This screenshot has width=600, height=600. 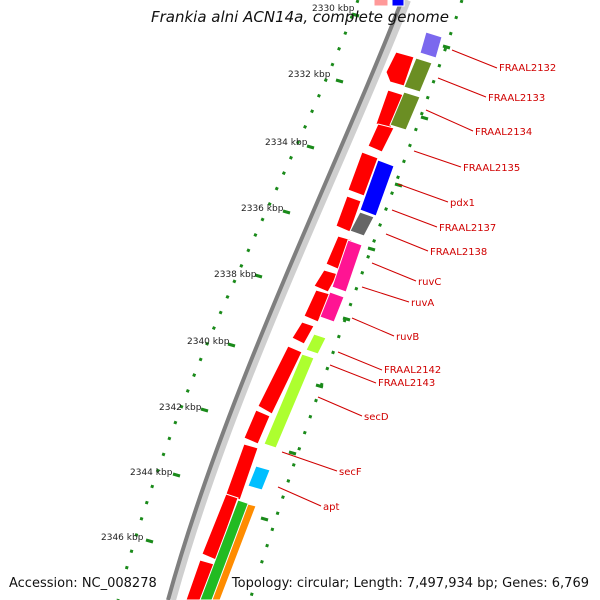 What do you see at coordinates (462, 203) in the screenshot?
I see `gene-label-pdx1: pdx1` at bounding box center [462, 203].